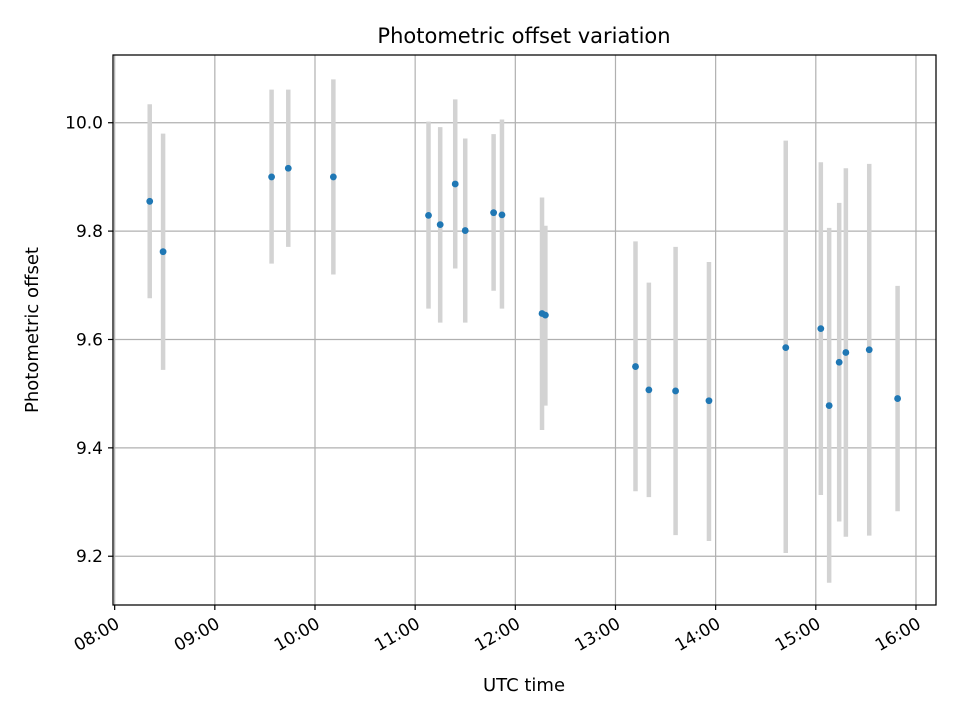 Image resolution: width=960 pixels, height=720 pixels. Describe the element at coordinates (84, 124) in the screenshot. I see `y-tick-label: 10.0` at that location.